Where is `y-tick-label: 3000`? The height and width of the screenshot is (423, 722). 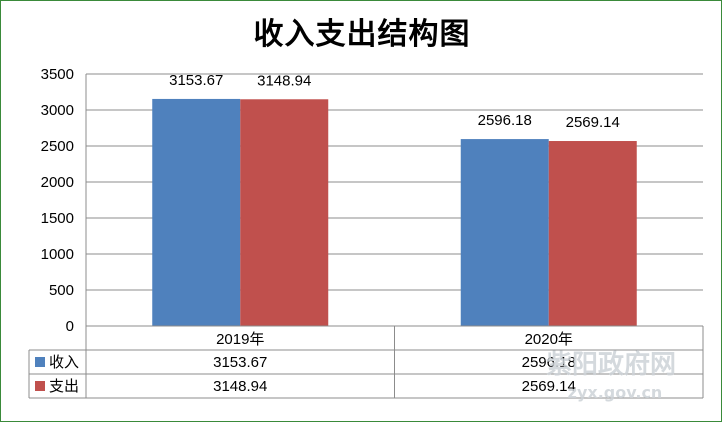 y-tick-label: 3000 is located at coordinates (57, 110).